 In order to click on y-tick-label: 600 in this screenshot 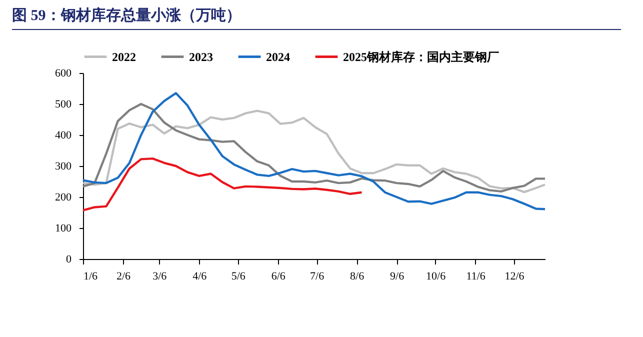, I will do `click(63, 74)`.